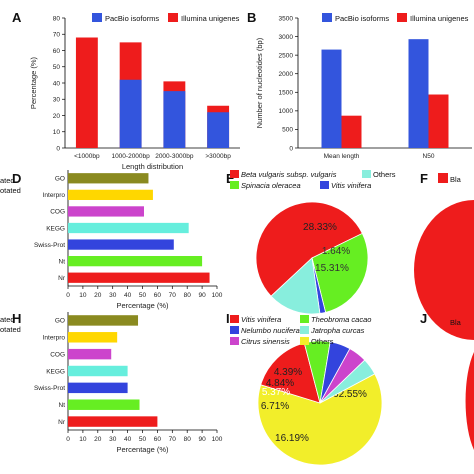 The width and height of the screenshot is (474, 474). What do you see at coordinates (270, 330) in the screenshot?
I see `i-legend-label-nelumbo: Nelumbo nucifera` at bounding box center [270, 330].